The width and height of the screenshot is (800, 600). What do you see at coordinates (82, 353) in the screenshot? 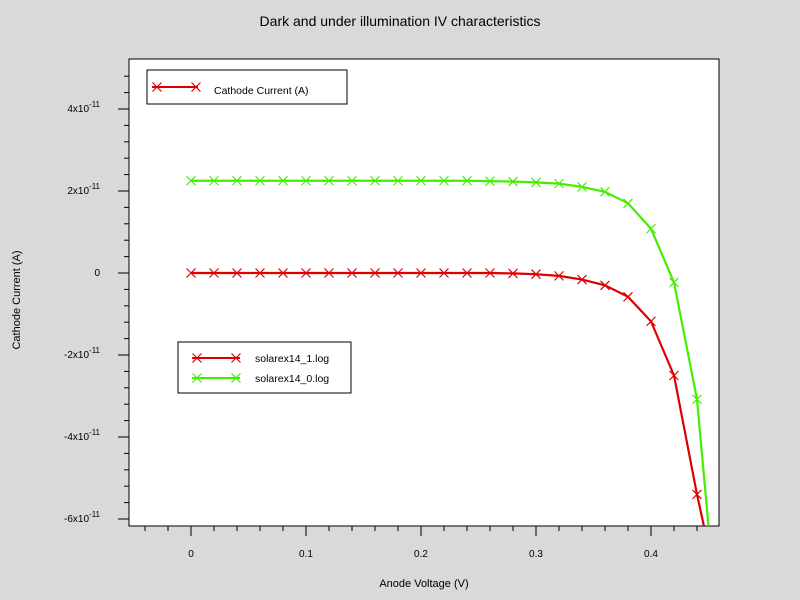
I see `y-tick-label: -2x10⁻¹¹` at bounding box center [82, 353].